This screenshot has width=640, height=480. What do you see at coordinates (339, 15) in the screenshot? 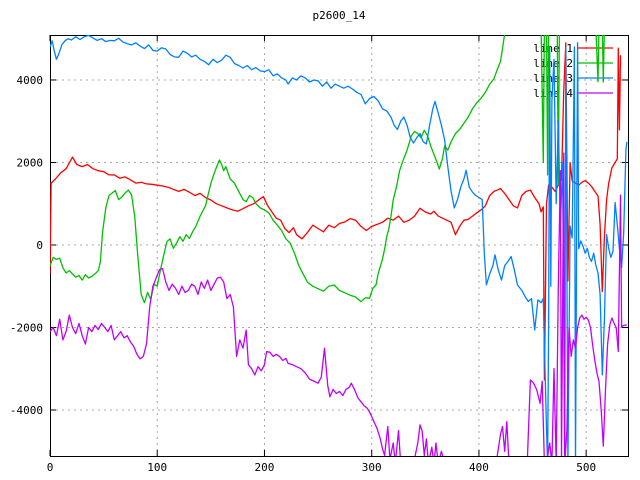
I see `chart-title: p2600_14` at bounding box center [339, 15].